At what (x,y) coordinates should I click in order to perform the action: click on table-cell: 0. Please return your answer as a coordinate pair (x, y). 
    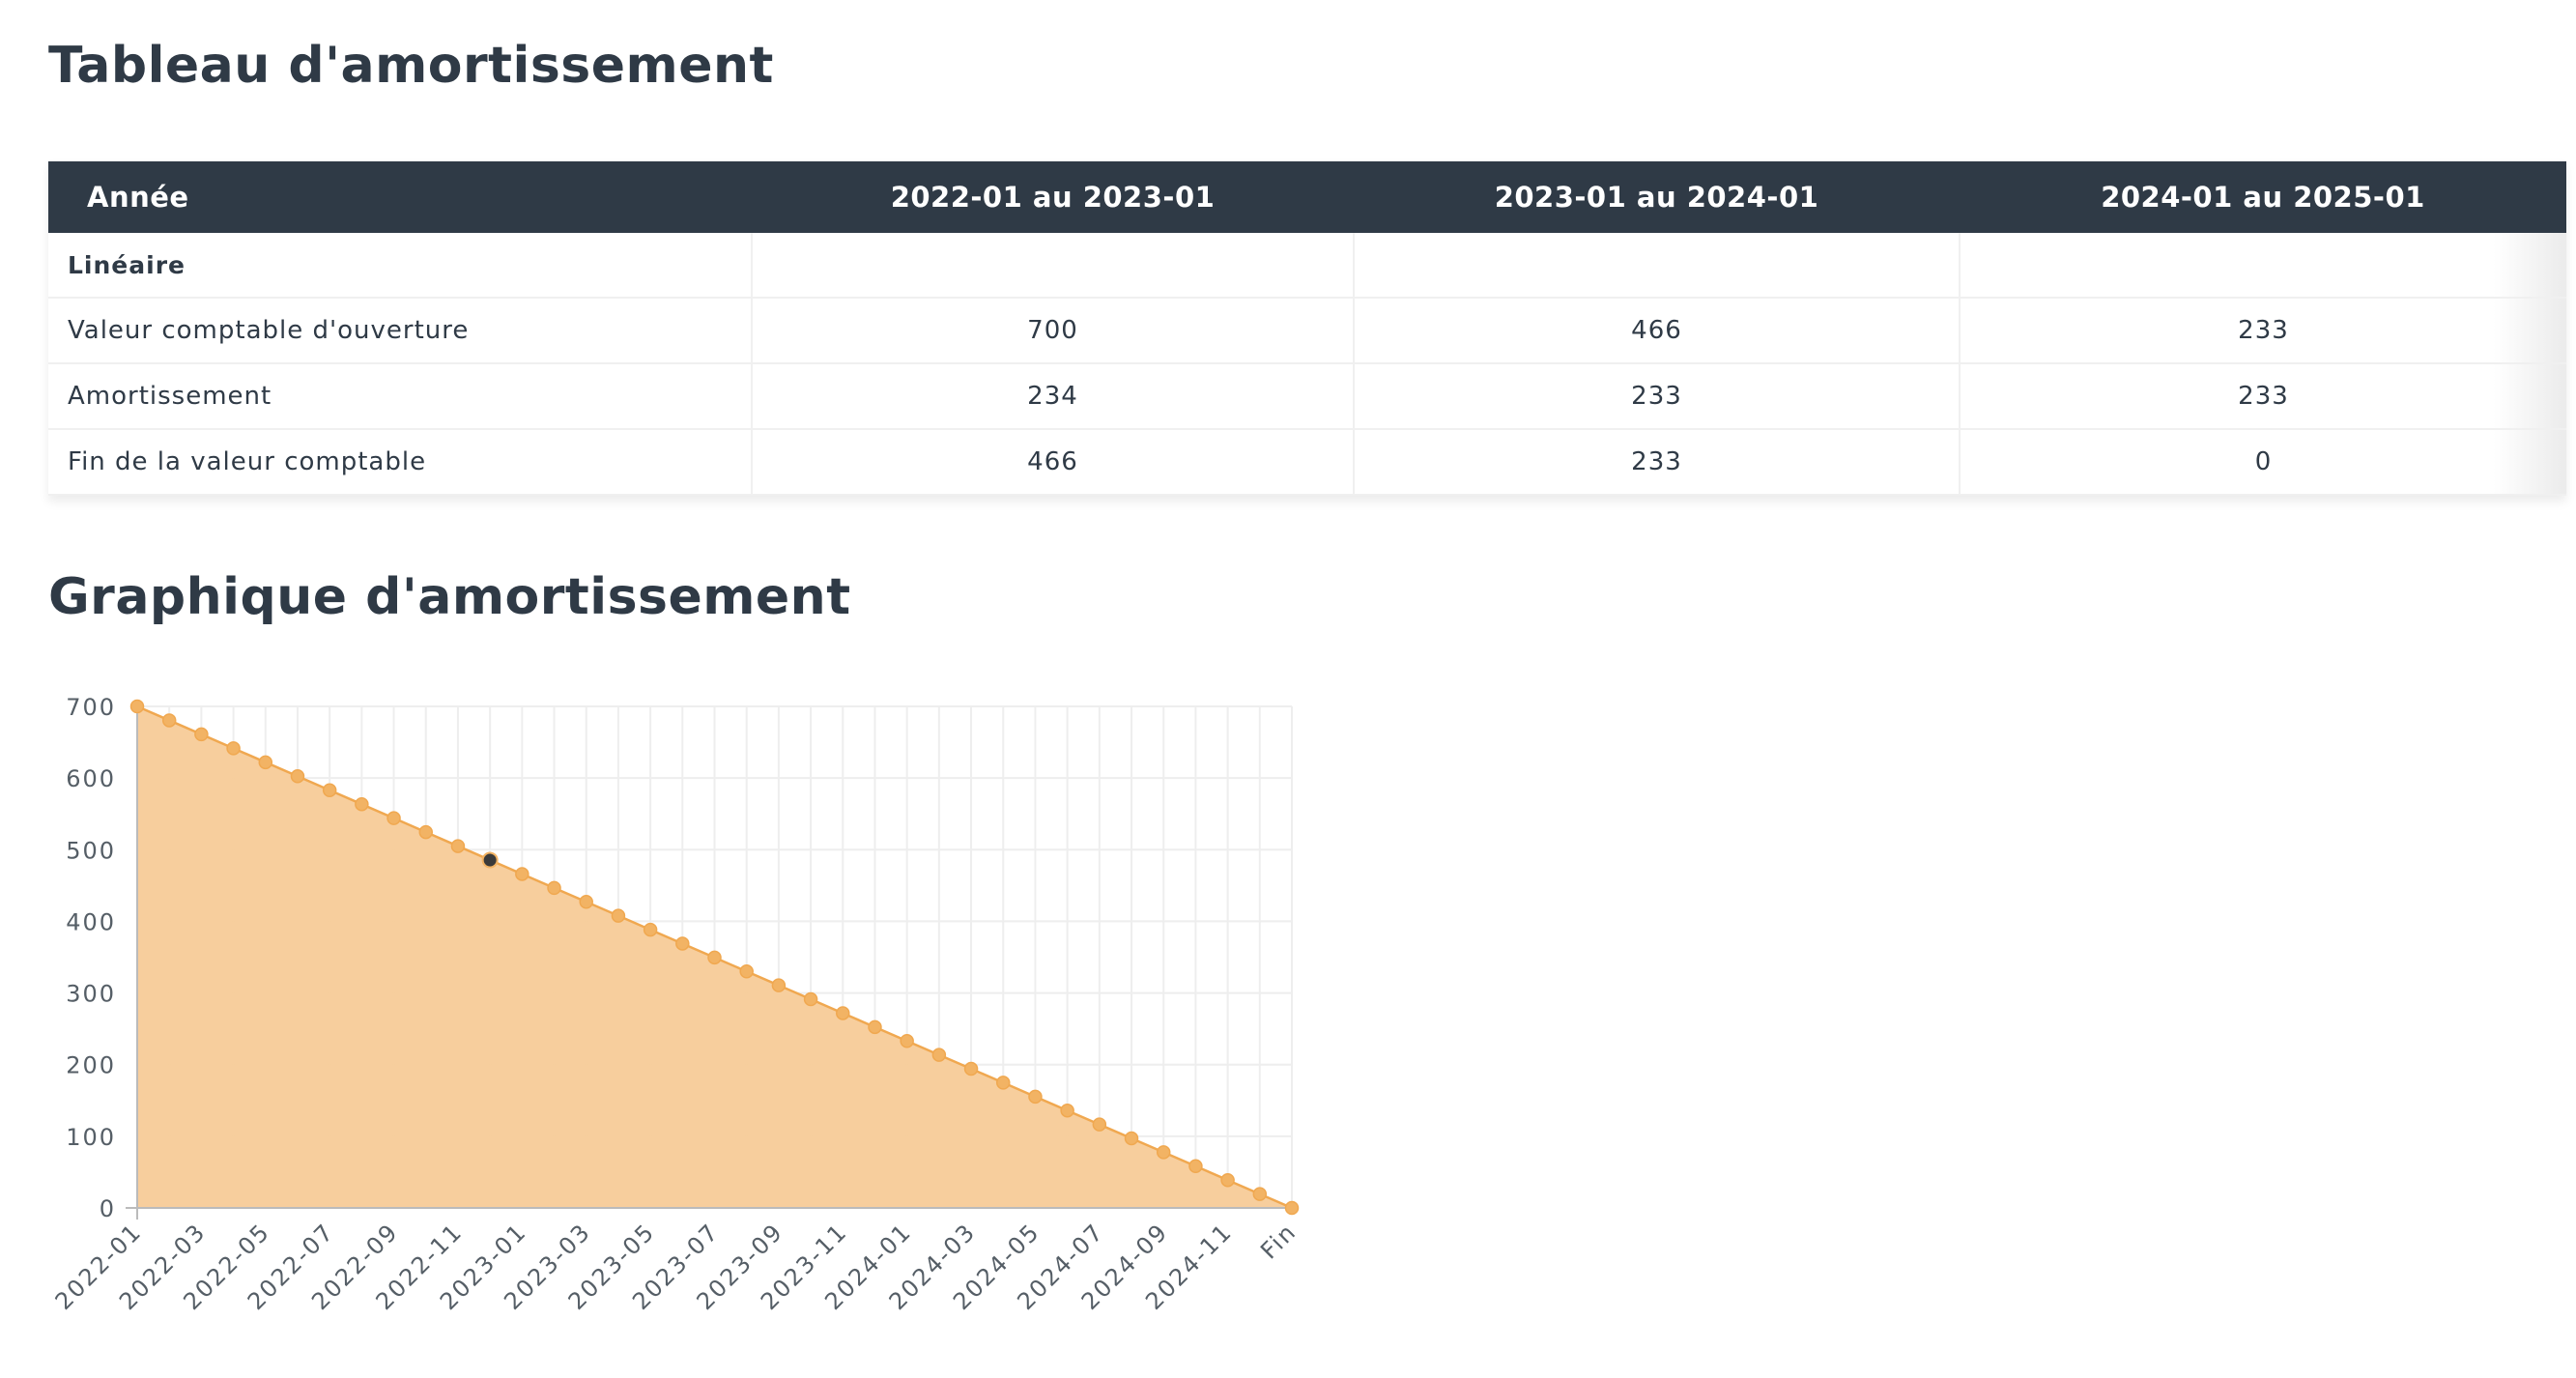
    Looking at the image, I should click on (2263, 463).